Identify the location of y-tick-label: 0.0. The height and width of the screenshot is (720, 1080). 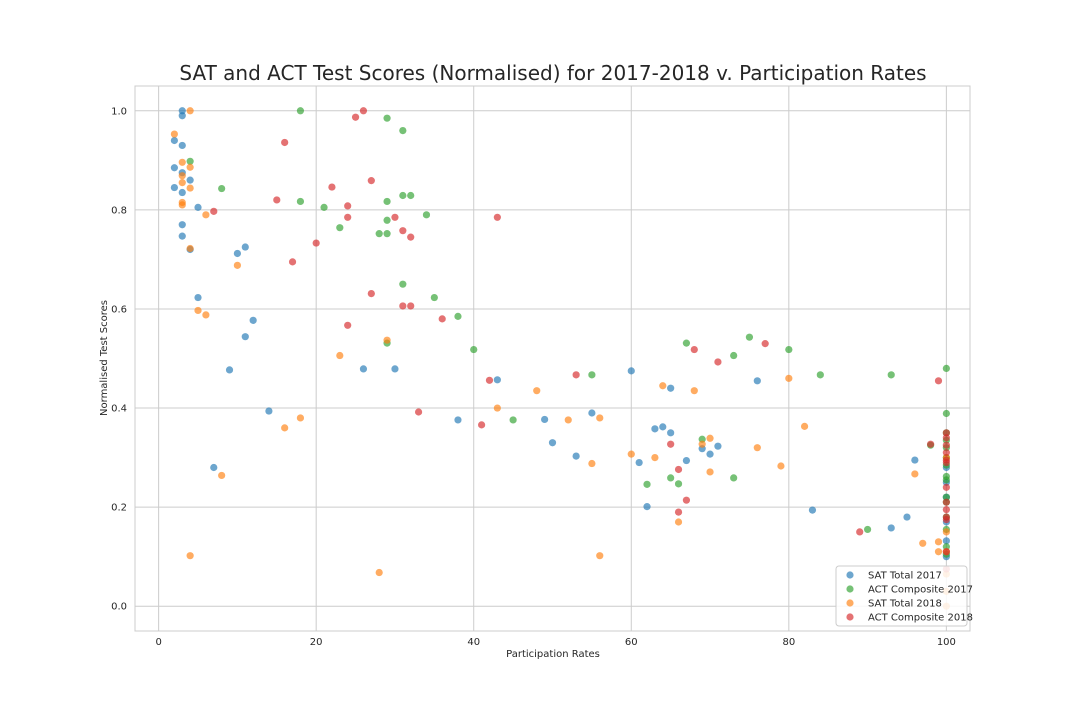
(119, 607).